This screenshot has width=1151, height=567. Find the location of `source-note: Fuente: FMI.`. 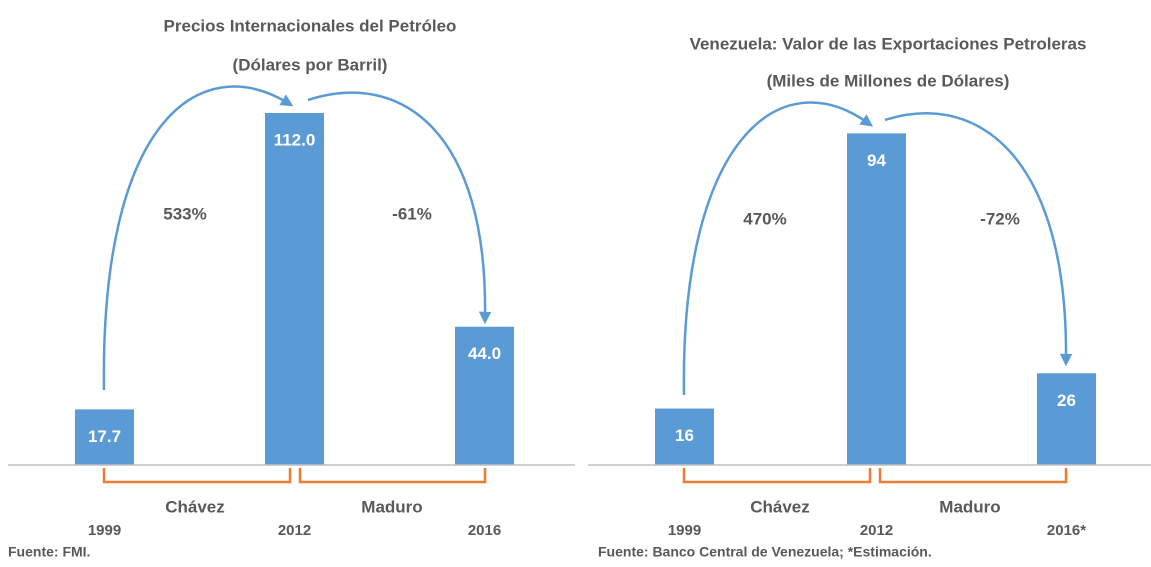

source-note: Fuente: FMI. is located at coordinates (49, 552).